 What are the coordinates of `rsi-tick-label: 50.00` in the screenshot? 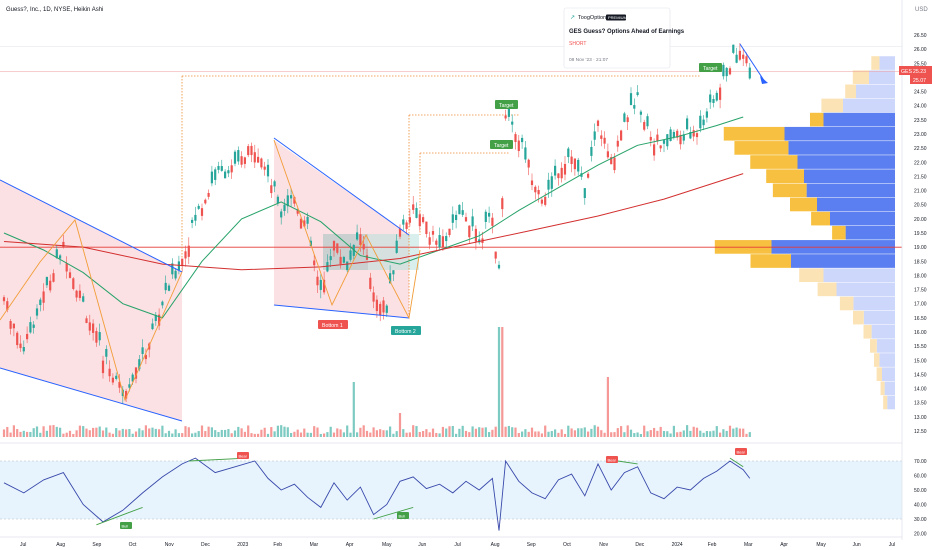 It's located at (920, 491).